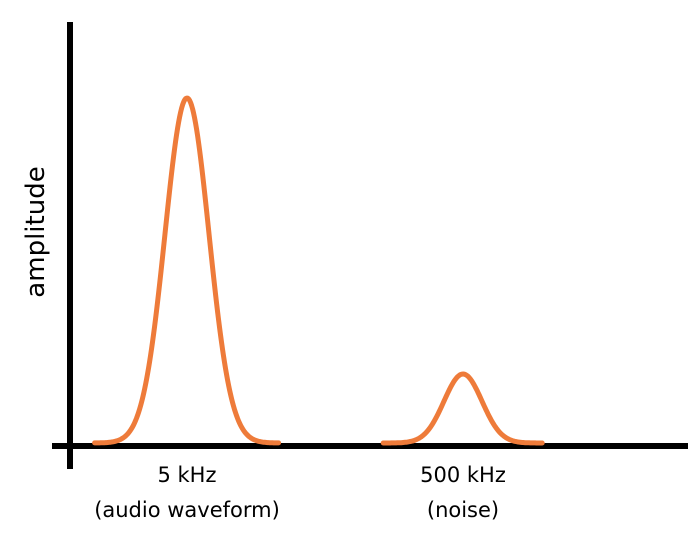 This screenshot has height=538, width=700. I want to click on x-tick-label-500khz: 500 kHz, so click(463, 475).